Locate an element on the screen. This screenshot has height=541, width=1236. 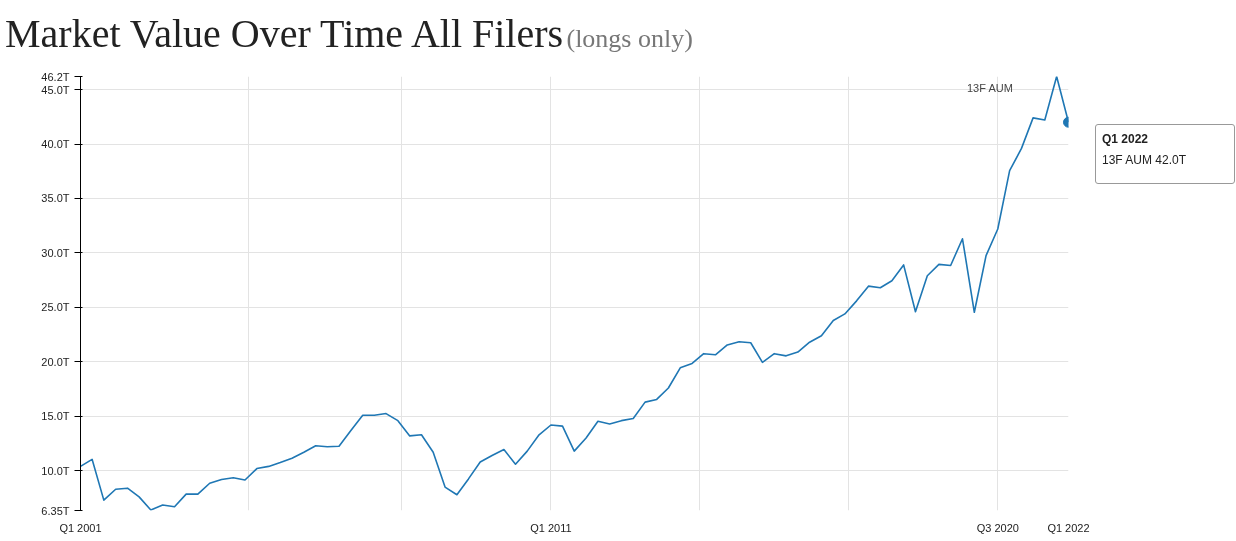
y-tick-label: 10.0T is located at coordinates (55, 470).